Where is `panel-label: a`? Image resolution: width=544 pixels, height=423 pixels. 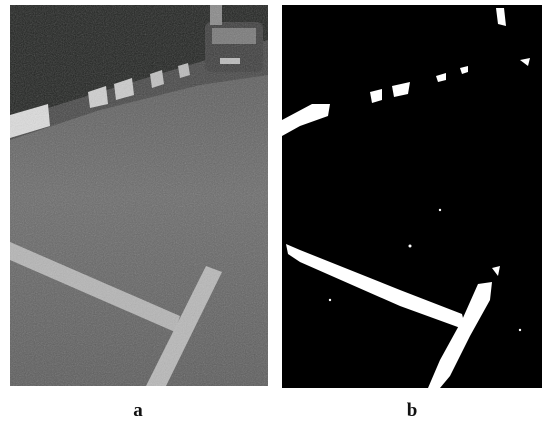
panel-label: a is located at coordinates (138, 410).